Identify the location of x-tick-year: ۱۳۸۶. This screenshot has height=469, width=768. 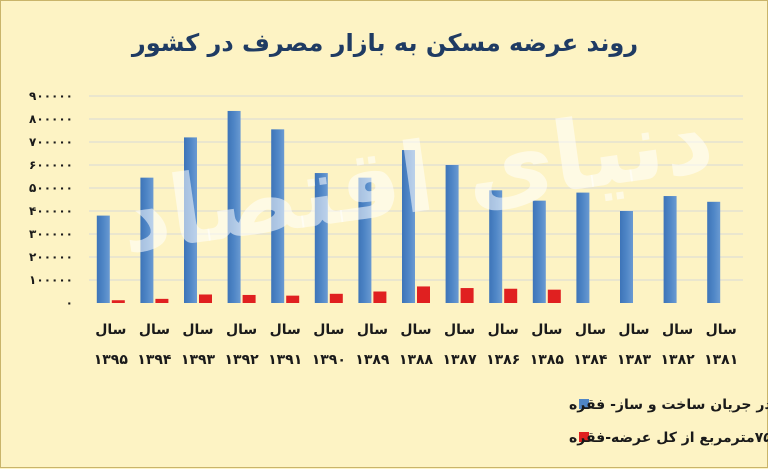
(503, 360).